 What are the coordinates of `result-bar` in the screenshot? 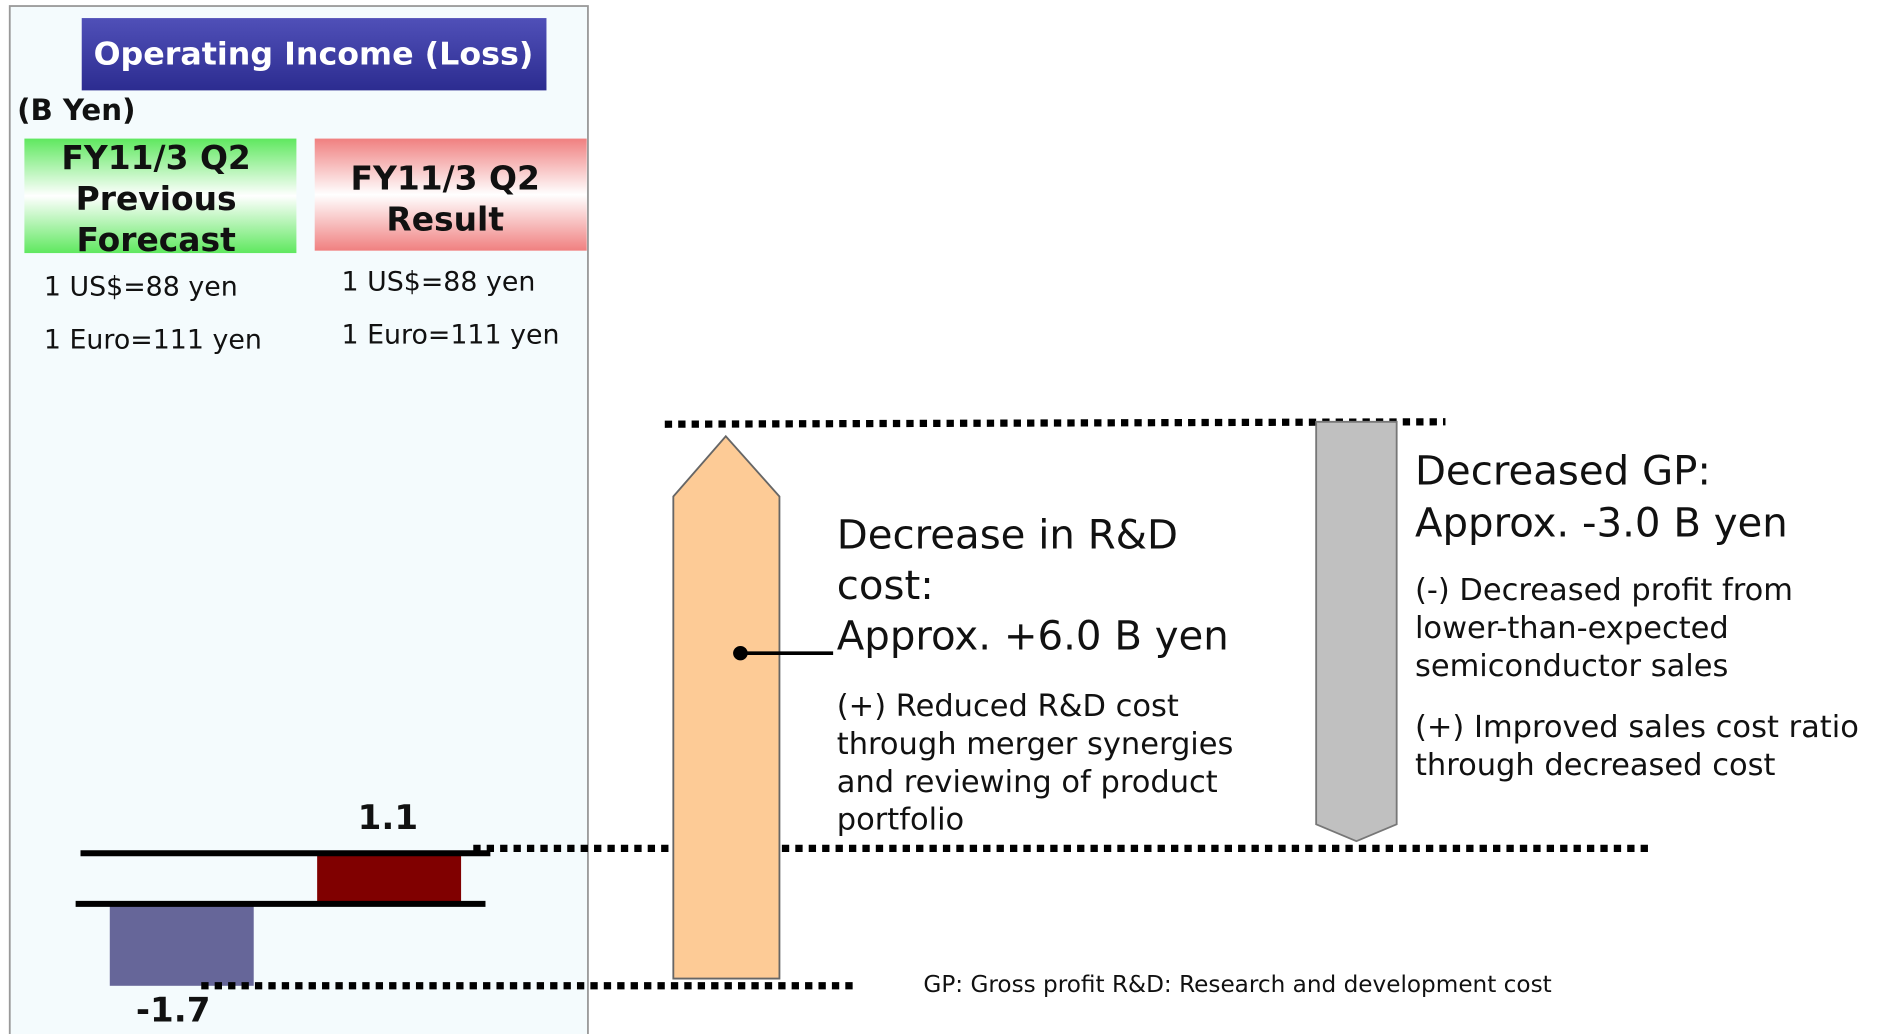 It's located at (389, 878).